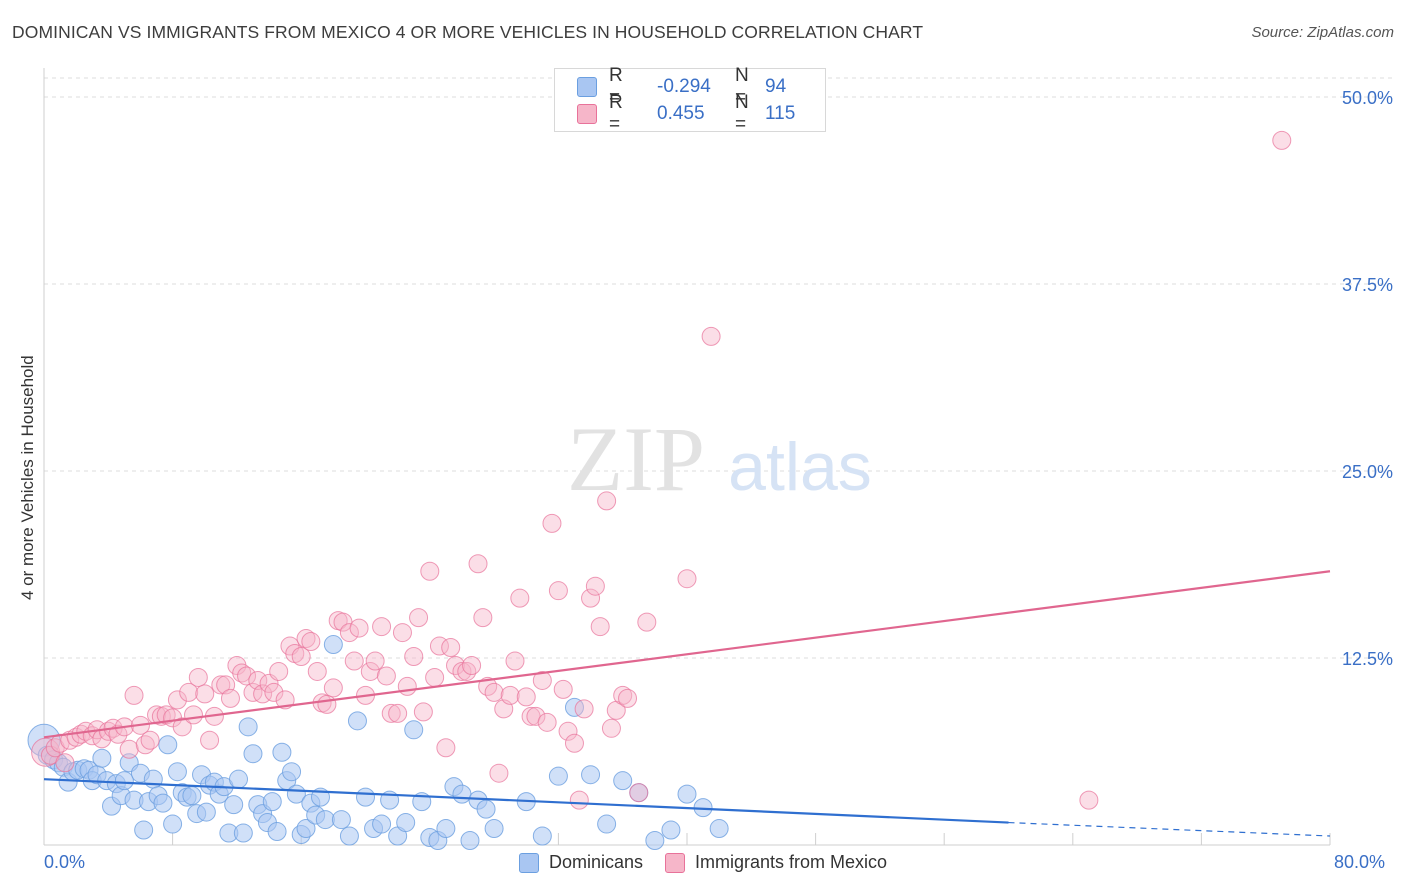  What do you see at coordinates (587, 114) in the screenshot?
I see `legend-swatch-mexico` at bounding box center [587, 114].